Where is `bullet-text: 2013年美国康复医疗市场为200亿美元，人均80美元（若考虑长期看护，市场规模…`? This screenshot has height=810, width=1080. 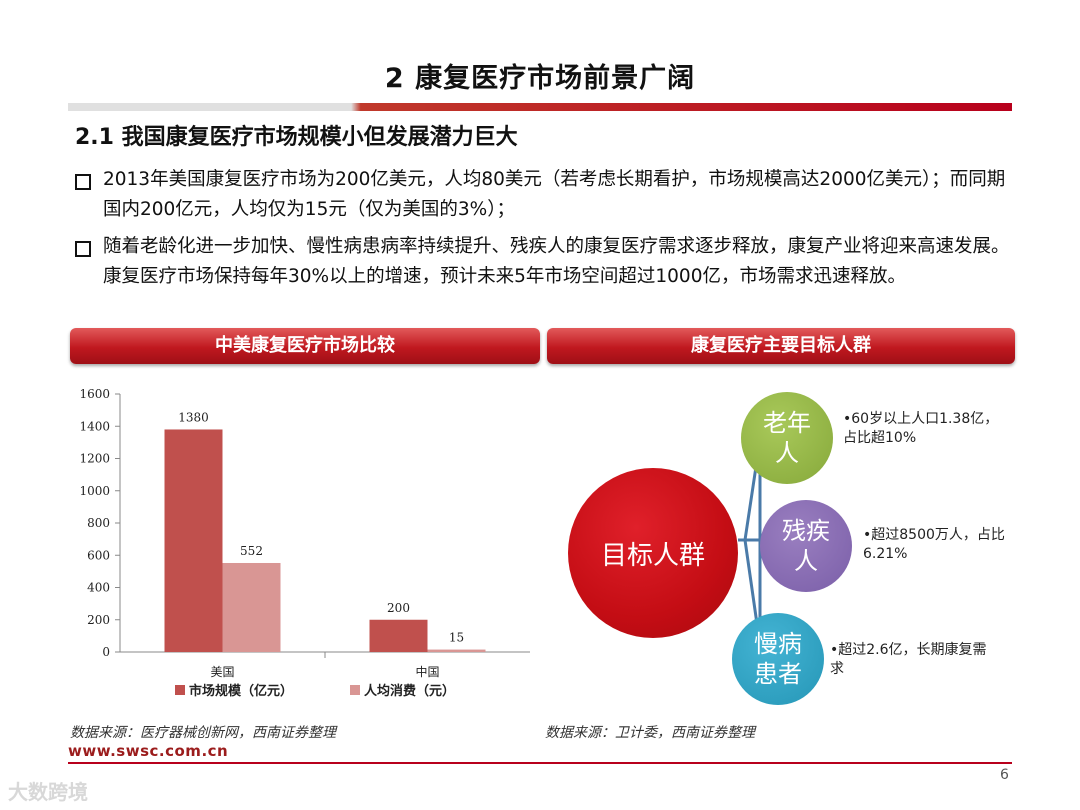 bullet-text: 2013年美国康复医疗市场为200亿美元，人均80美元（若考虑长期看护，市场规模… is located at coordinates (554, 194).